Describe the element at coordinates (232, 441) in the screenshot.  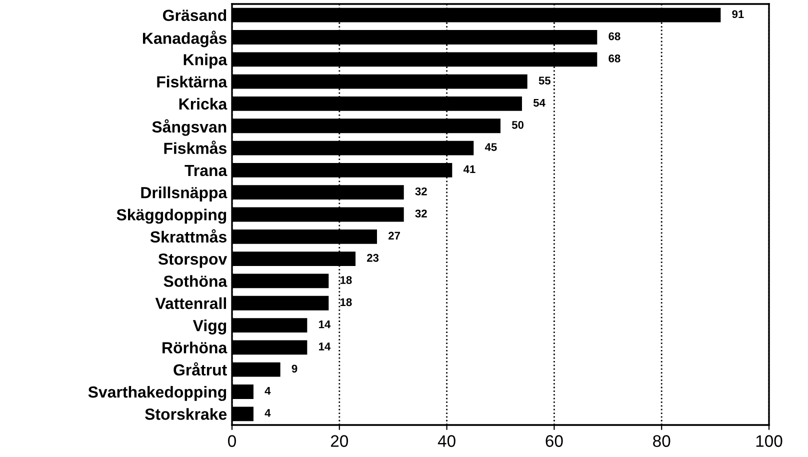
I see `x-tick-label: 0` at that location.